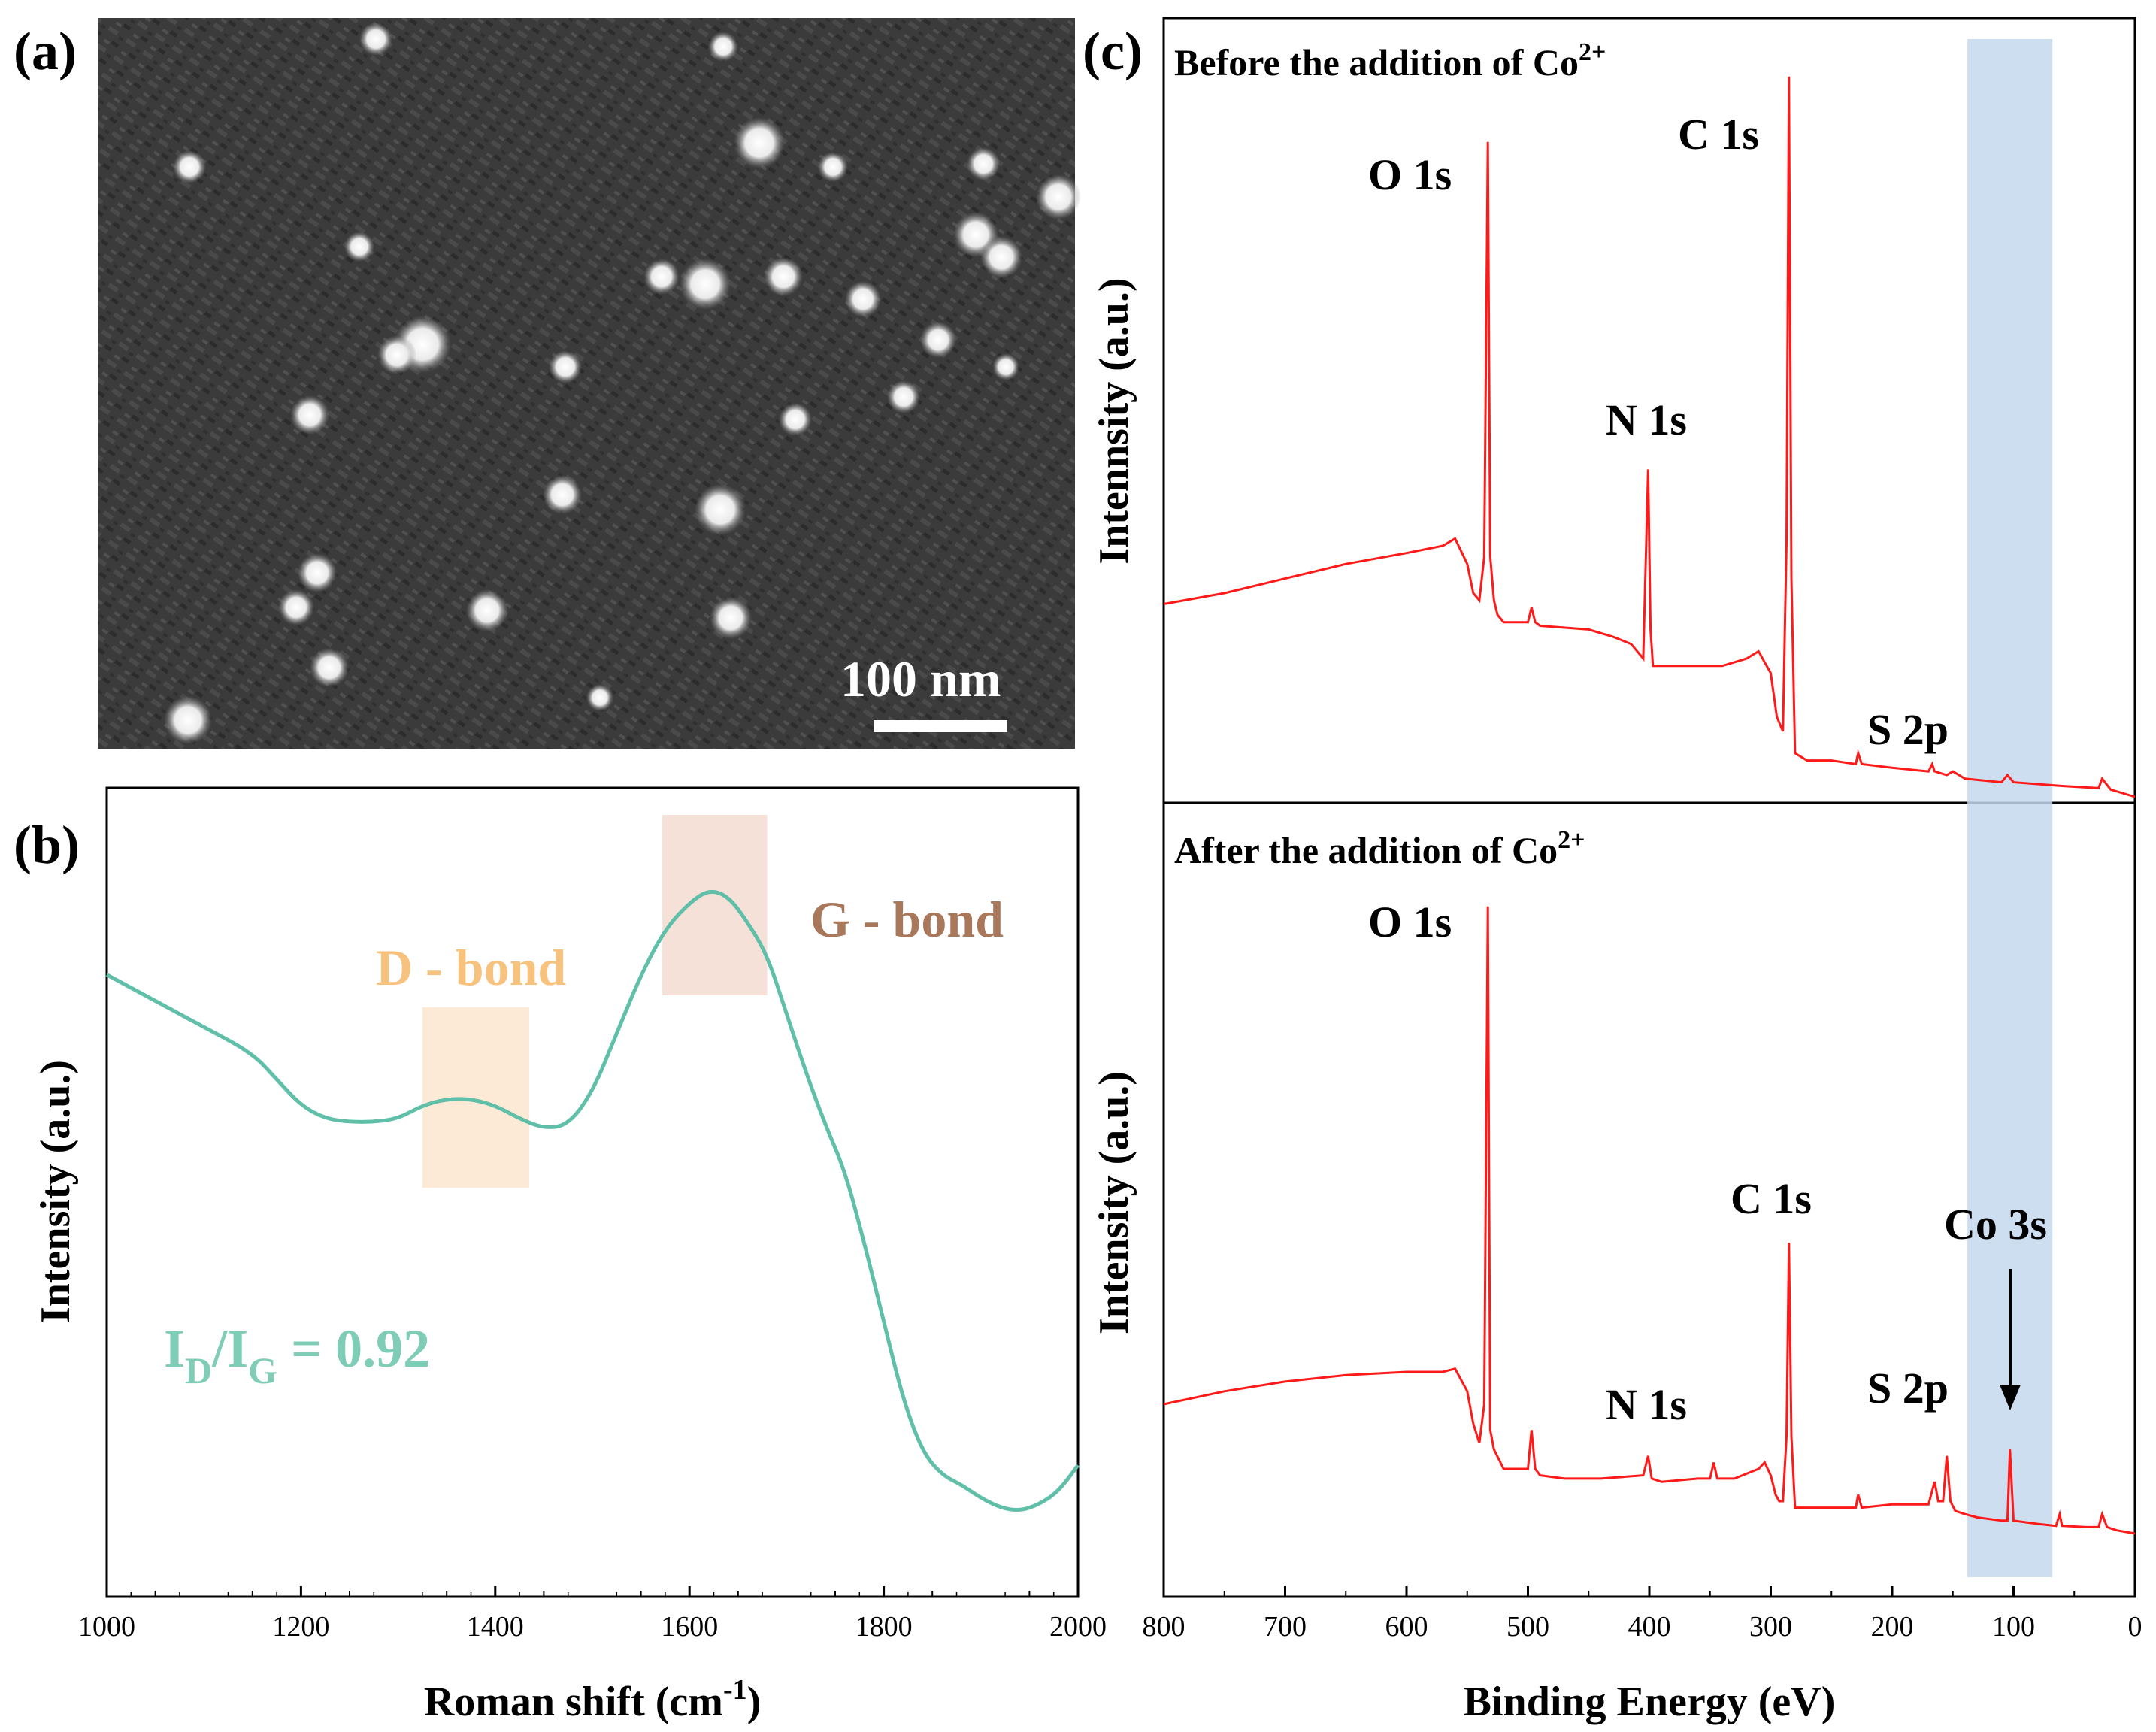  What do you see at coordinates (1649, 1627) in the screenshot?
I see `xps-x-tick-label: 400` at bounding box center [1649, 1627].